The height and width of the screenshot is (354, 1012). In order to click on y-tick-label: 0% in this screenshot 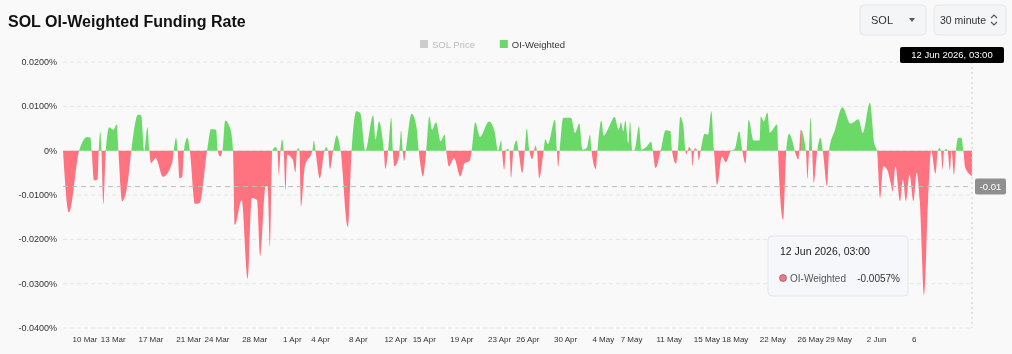, I will do `click(50, 150)`.